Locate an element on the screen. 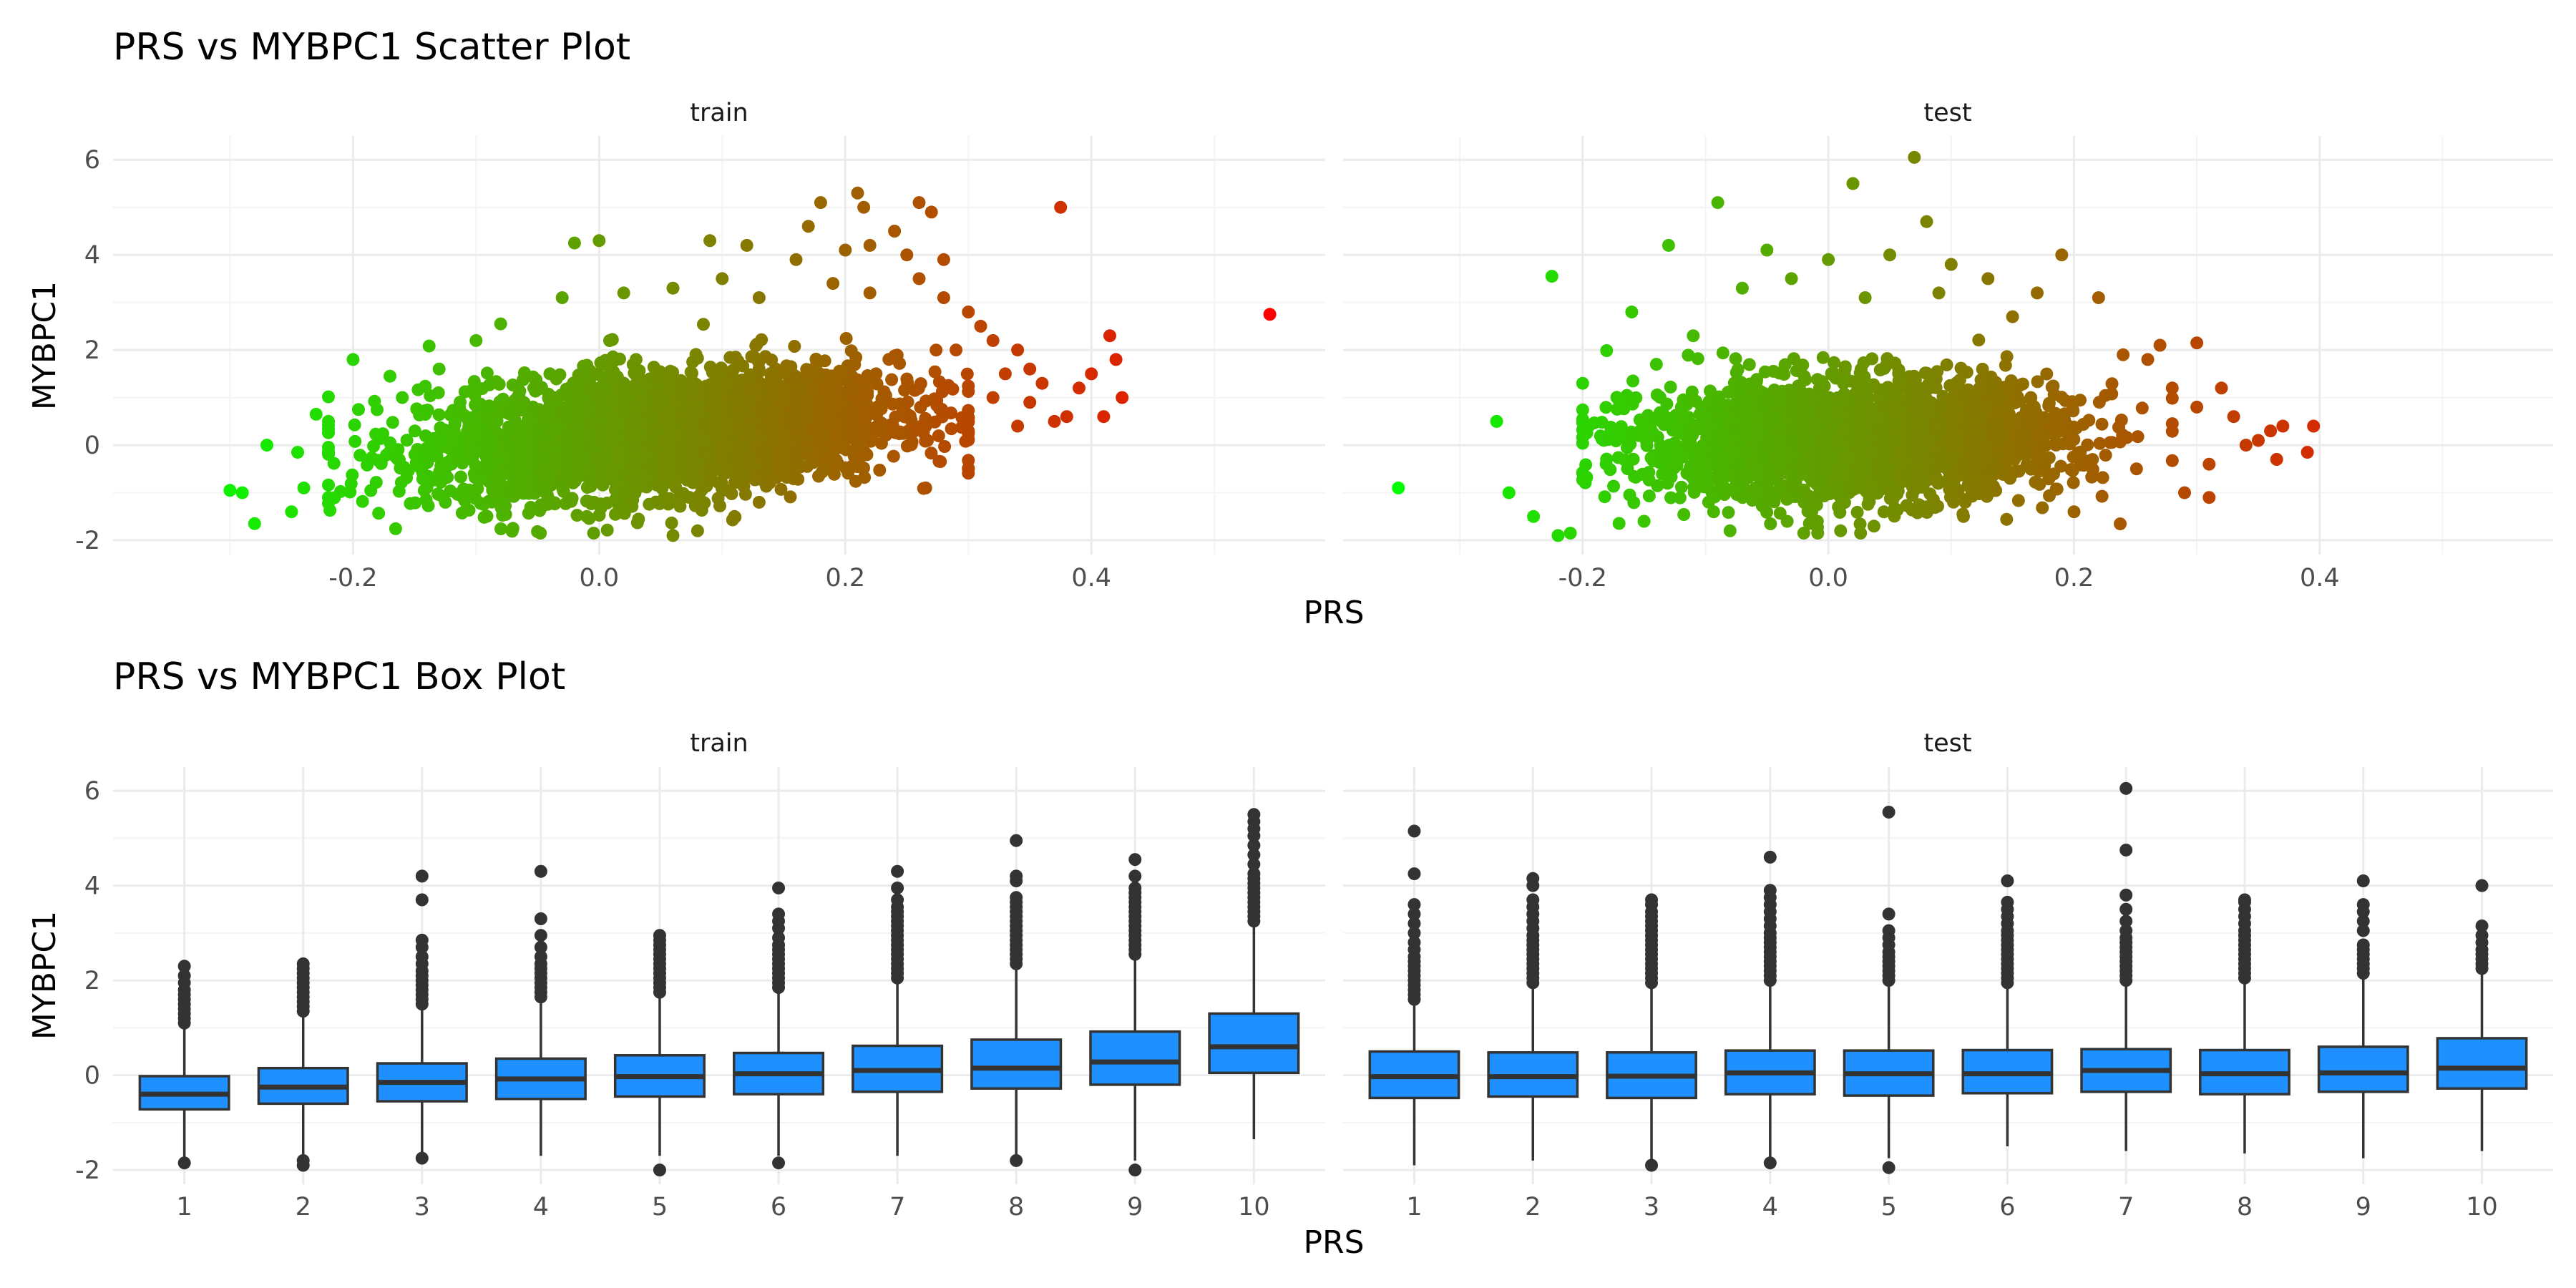 The width and height of the screenshot is (2576, 1288). scatter-point-cloud is located at coordinates (648, 429).